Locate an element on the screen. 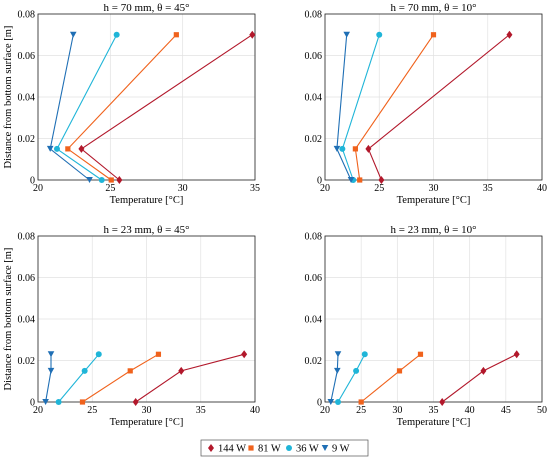  legend-label: 81 W is located at coordinates (269, 449).